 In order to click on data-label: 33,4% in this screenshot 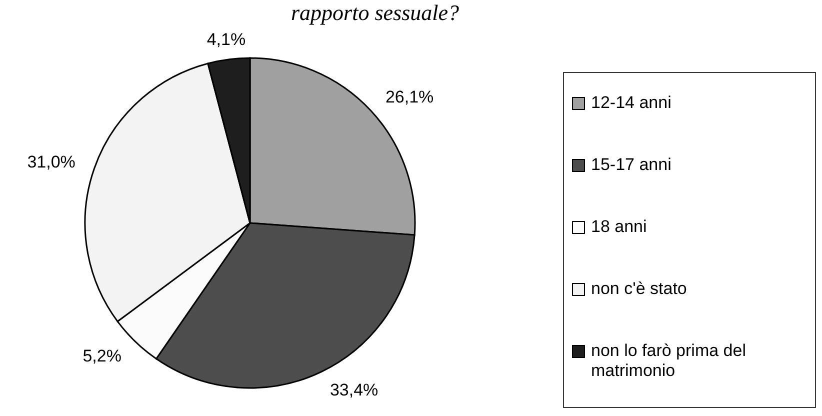, I will do `click(354, 390)`.